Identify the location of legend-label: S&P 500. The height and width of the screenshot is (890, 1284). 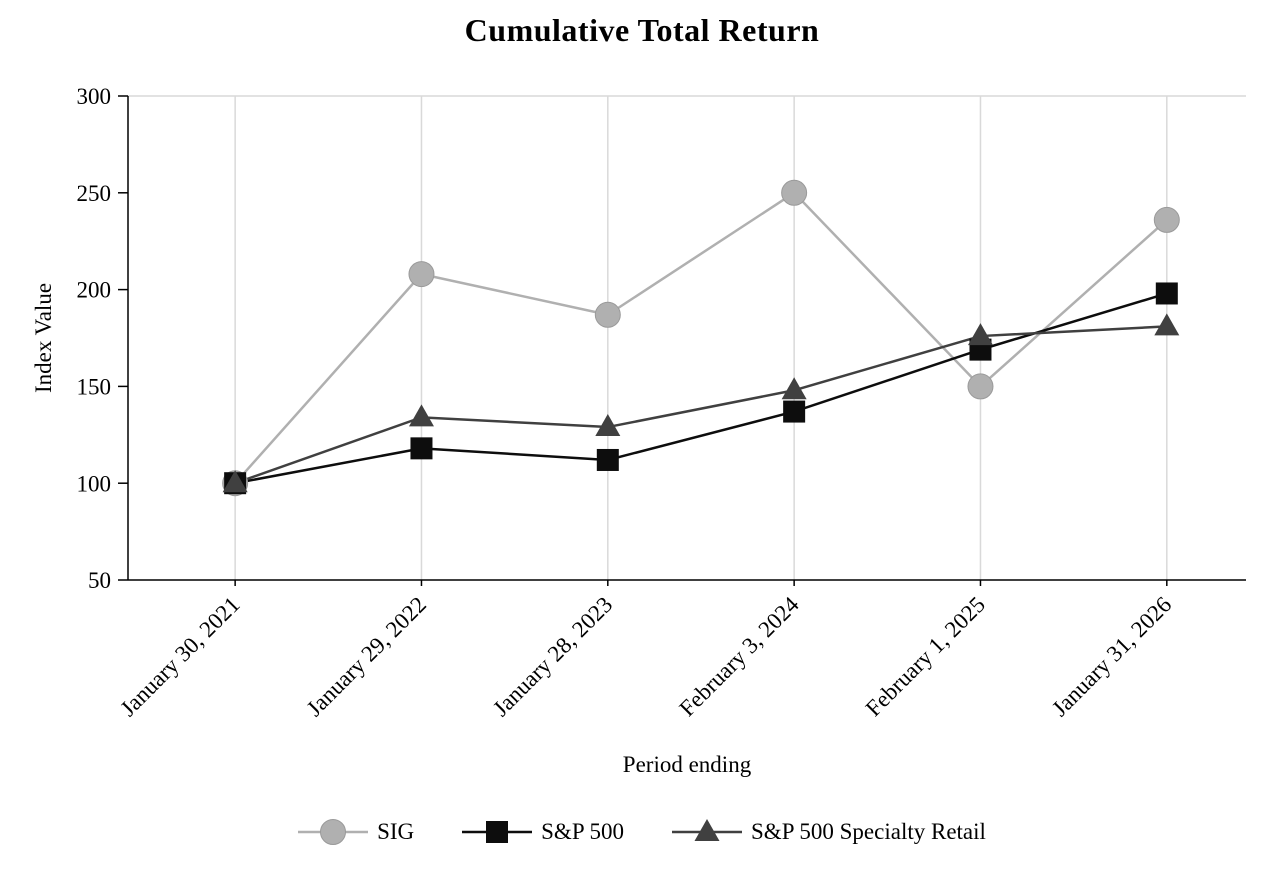
(583, 831).